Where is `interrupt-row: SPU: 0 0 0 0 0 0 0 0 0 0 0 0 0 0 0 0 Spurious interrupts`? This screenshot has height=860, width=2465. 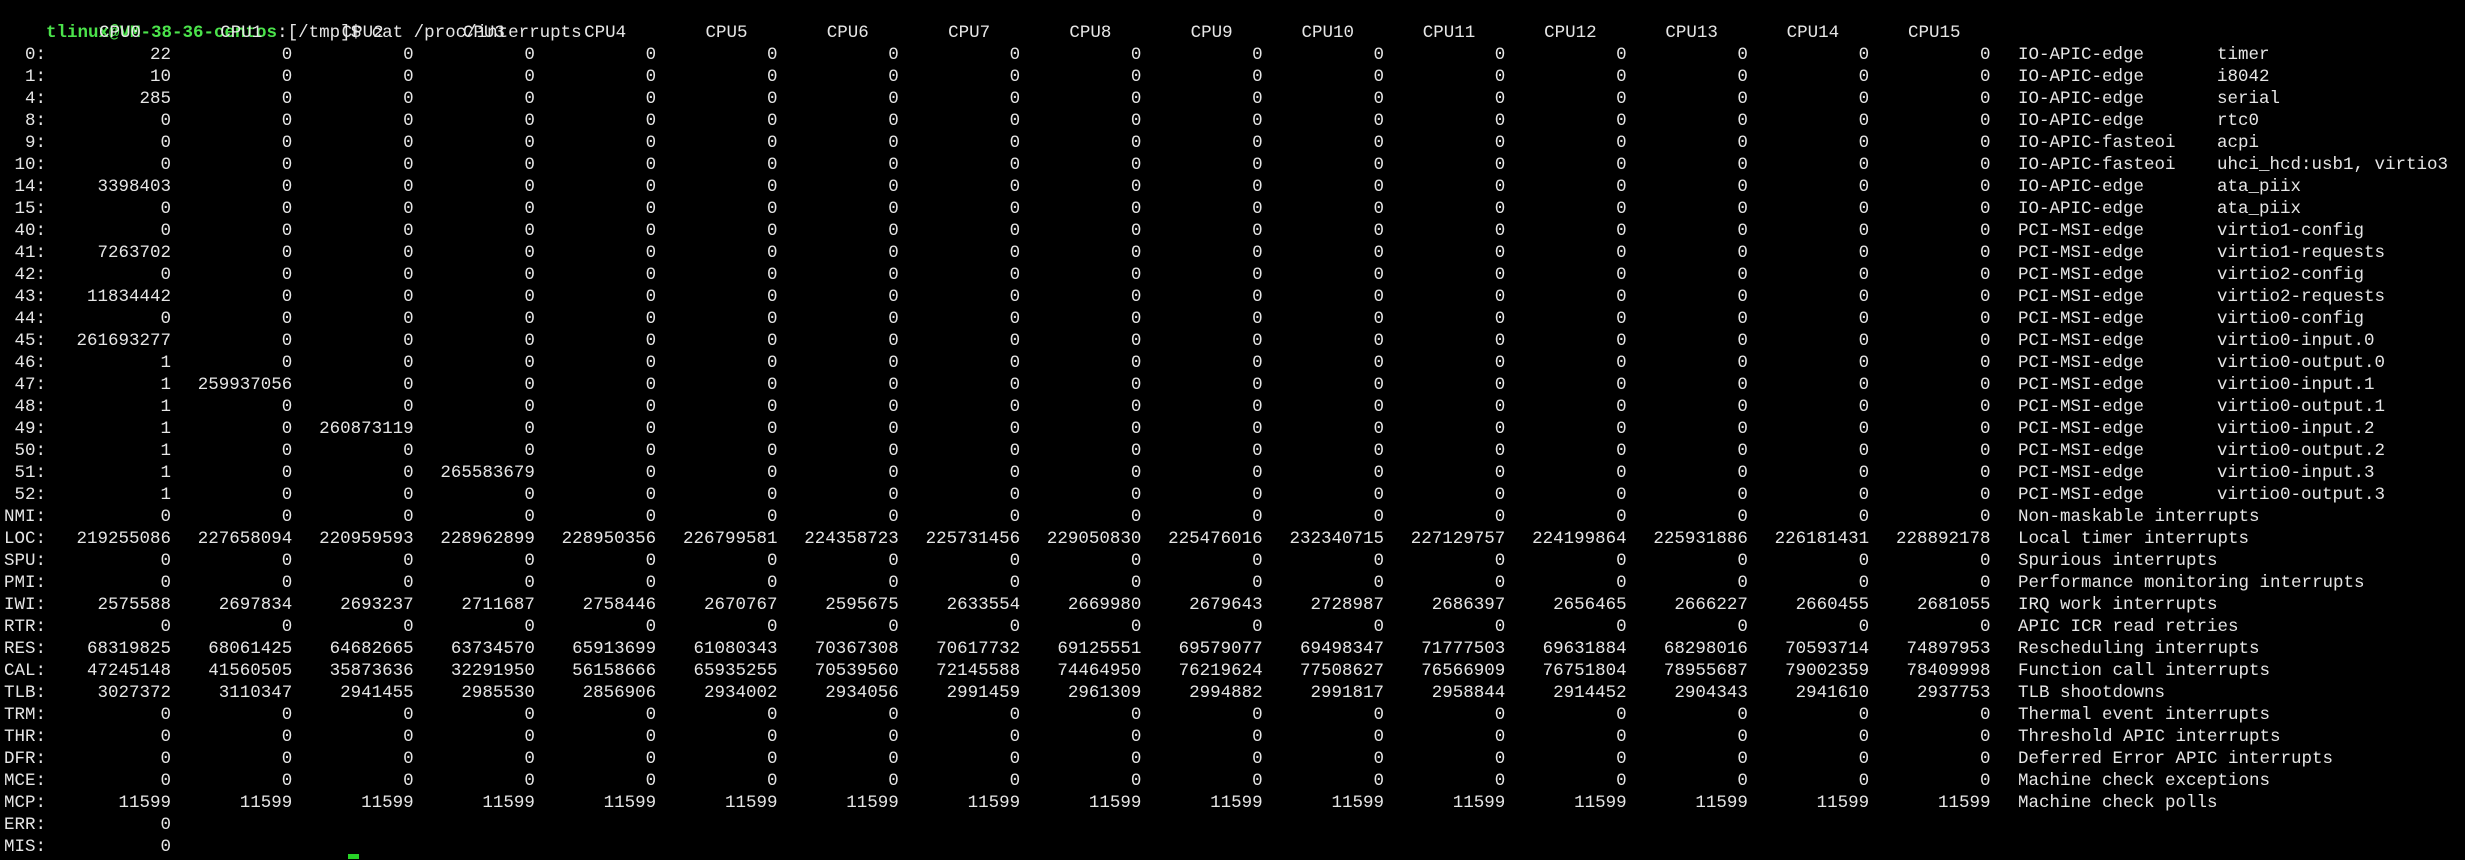 interrupt-row: SPU: 0 0 0 0 0 0 0 0 0 0 0 0 0 0 0 0 Spurious interrupts is located at coordinates (1231, 561).